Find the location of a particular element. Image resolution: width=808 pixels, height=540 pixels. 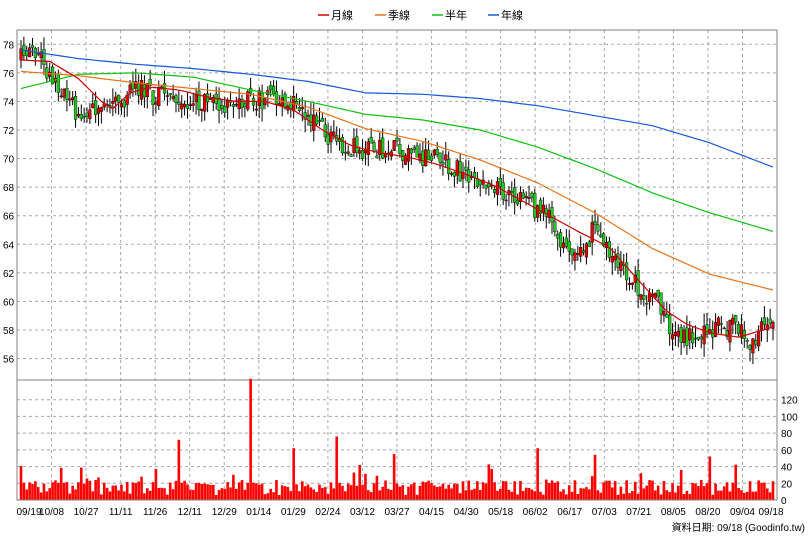

price-axis-ticks: 56 58 60 62 64 66 68 70 72 74 76 78 is located at coordinates (9, 202).